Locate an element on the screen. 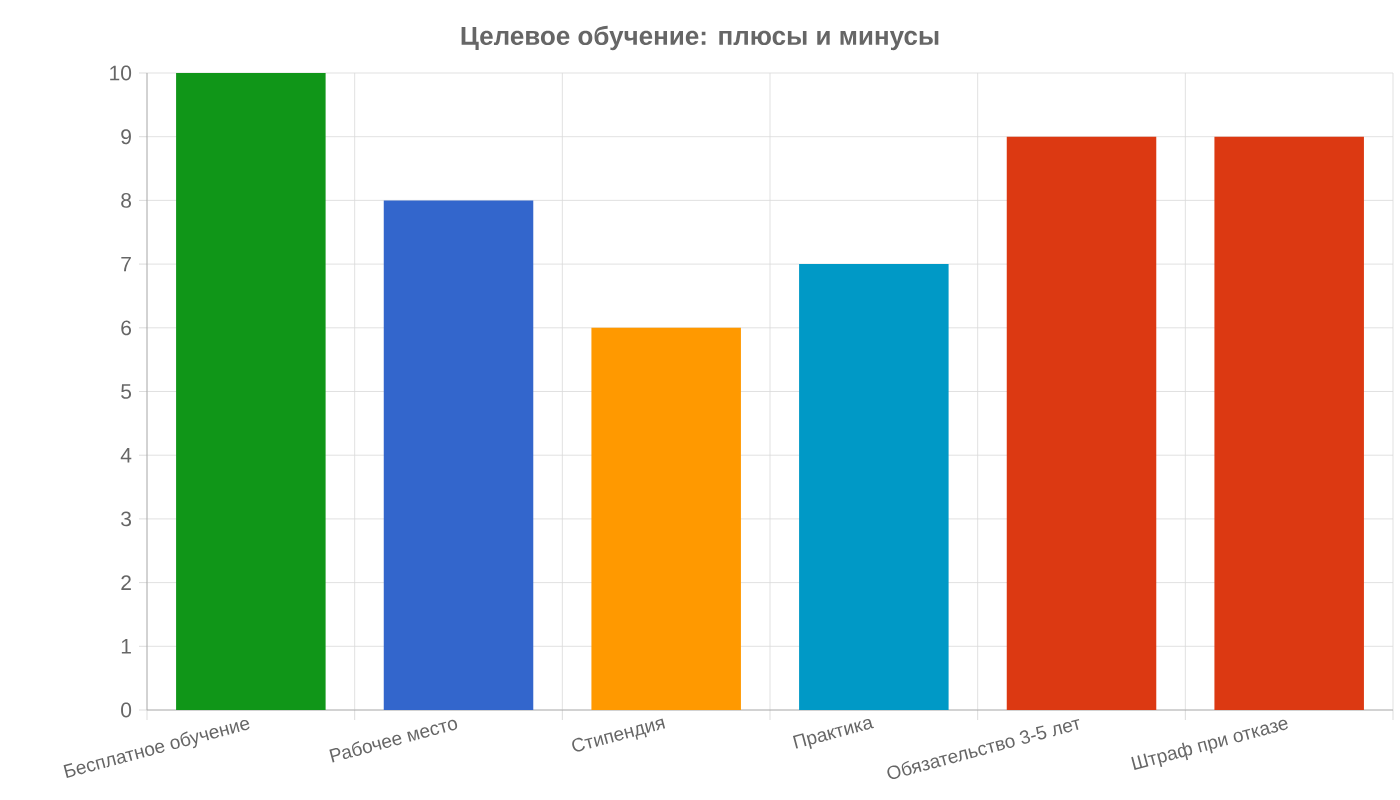 Image resolution: width=1400 pixels, height=800 pixels. y-tick-label: 4 is located at coordinates (126, 455).